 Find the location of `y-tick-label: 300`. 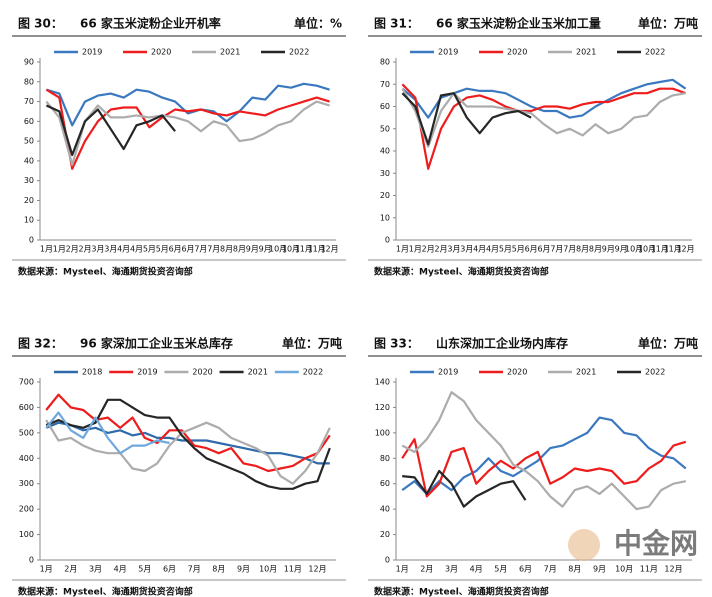

y-tick-label: 300 is located at coordinates (26, 483).